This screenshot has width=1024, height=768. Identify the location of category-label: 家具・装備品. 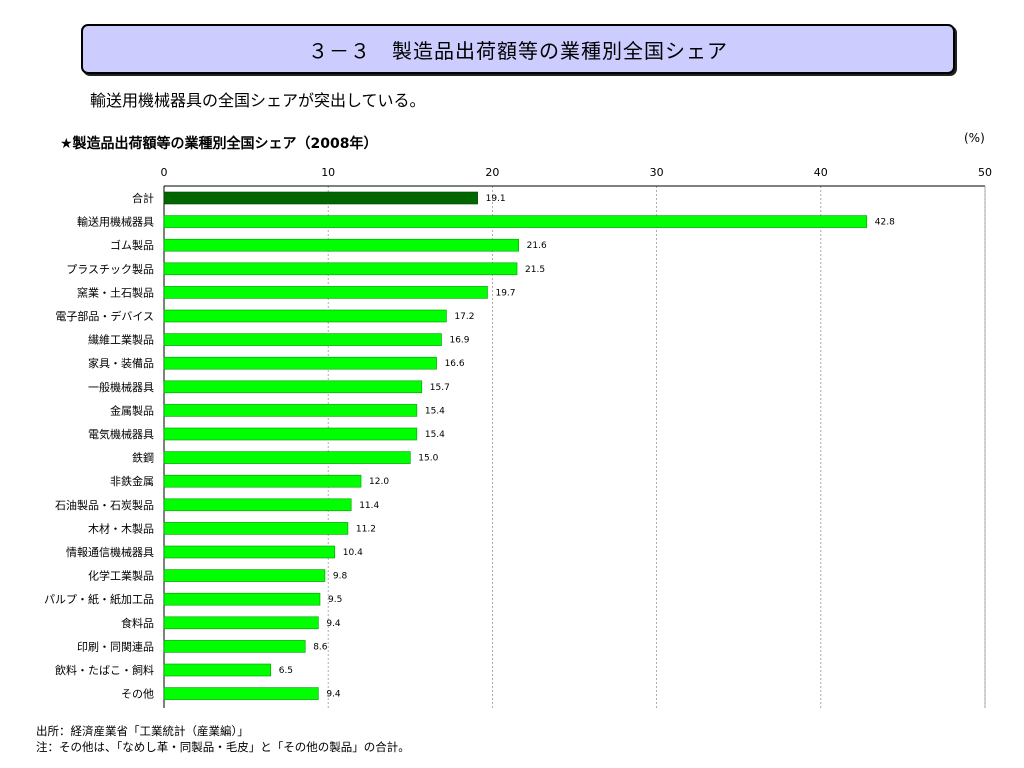
(121, 363).